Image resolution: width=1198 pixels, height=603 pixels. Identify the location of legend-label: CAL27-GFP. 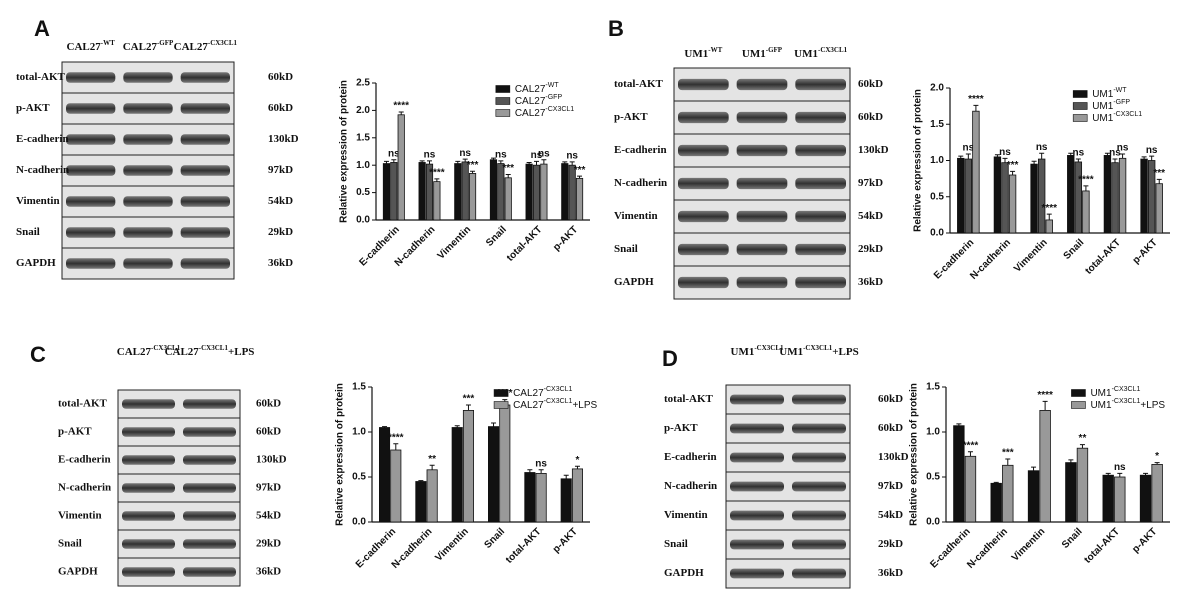
(539, 100).